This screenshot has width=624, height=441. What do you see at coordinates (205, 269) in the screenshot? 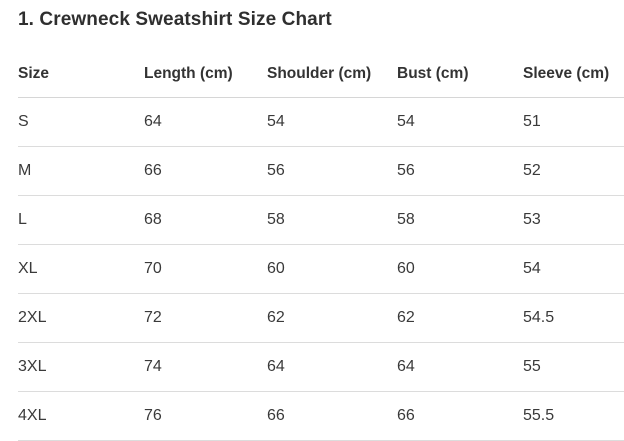
I see `table-cell-length_cm: 70` at bounding box center [205, 269].